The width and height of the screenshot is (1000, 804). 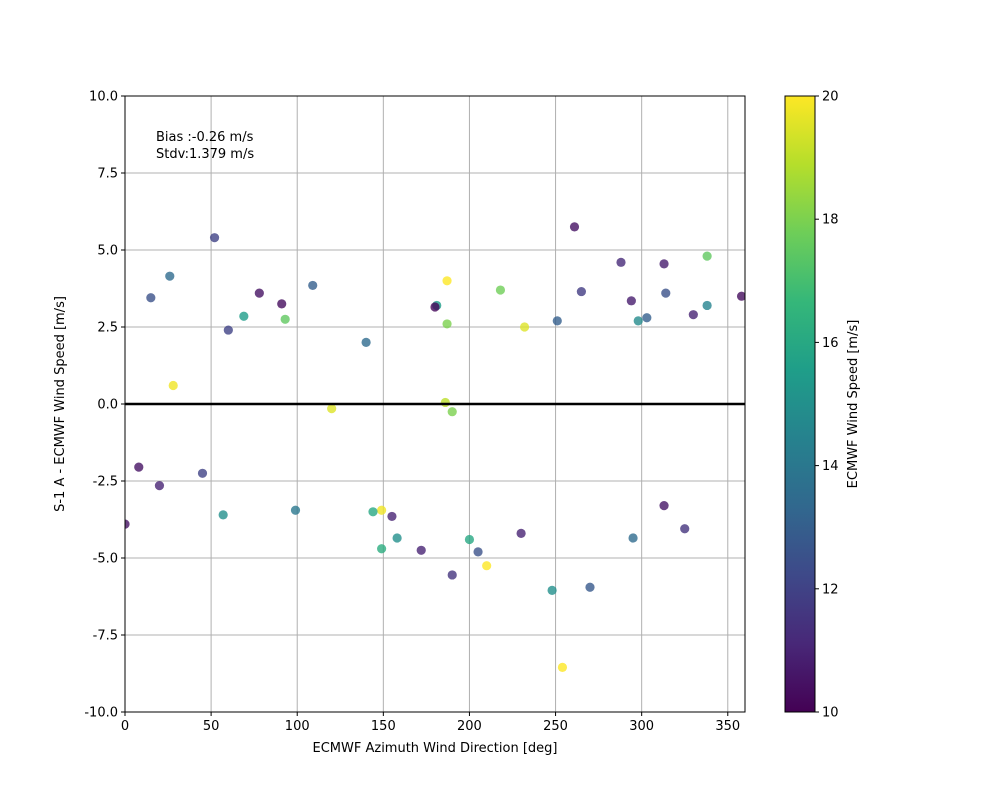 What do you see at coordinates (107, 328) in the screenshot?
I see `y-tick-label: 2.5` at bounding box center [107, 328].